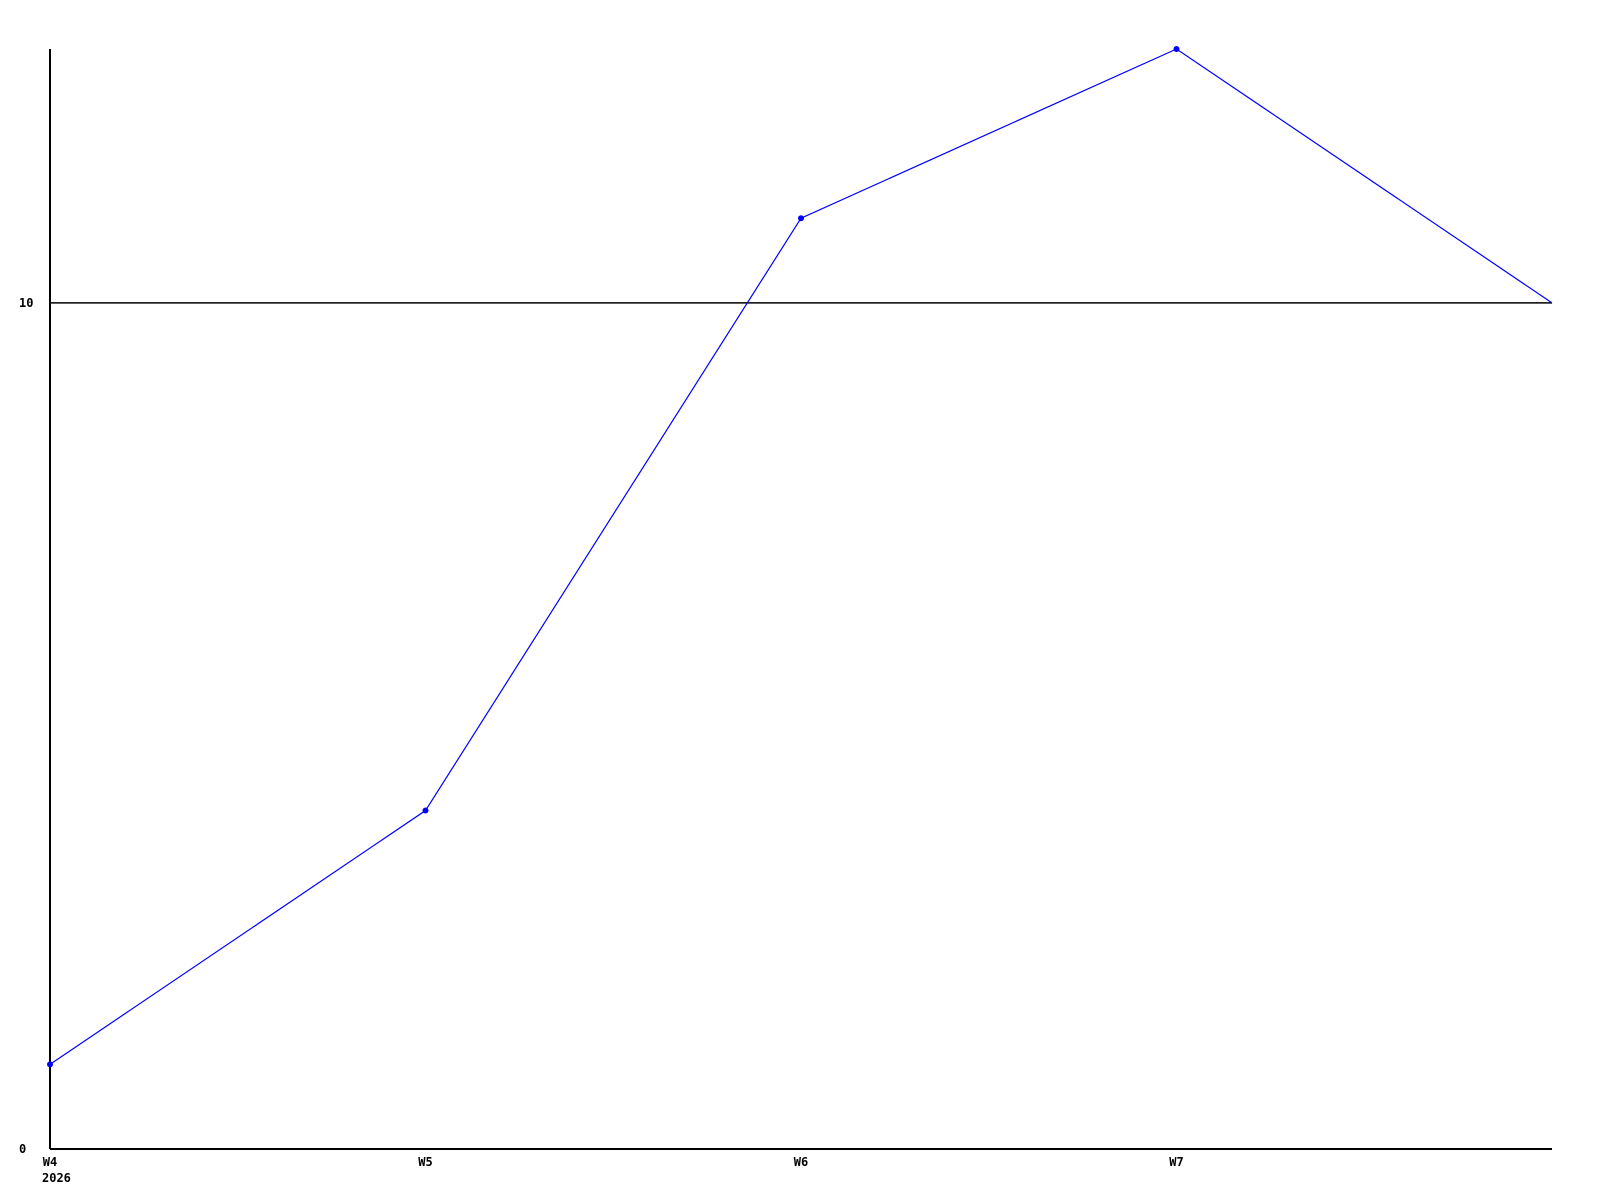 The width and height of the screenshot is (1600, 1200). I want to click on x-tick-label: W6, so click(801, 1162).